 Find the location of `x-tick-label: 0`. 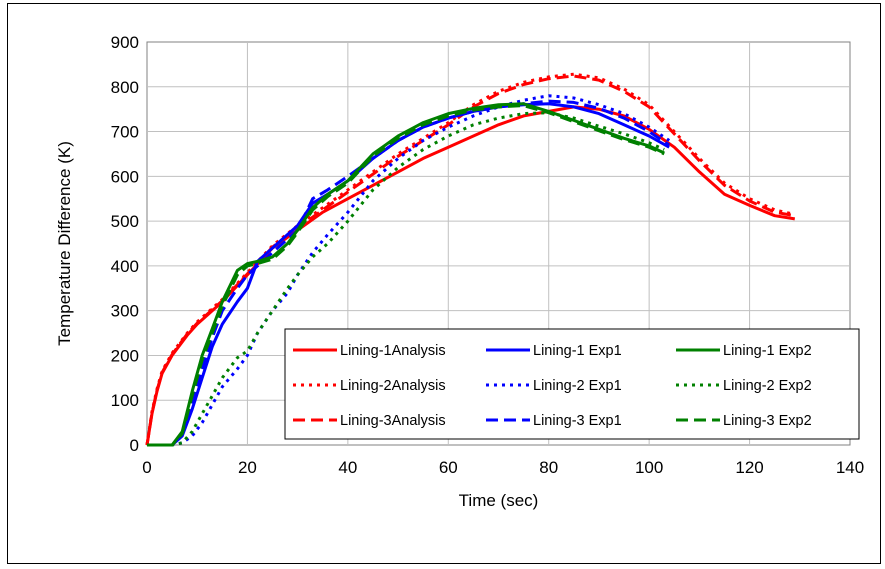

x-tick-label: 0 is located at coordinates (146, 467).